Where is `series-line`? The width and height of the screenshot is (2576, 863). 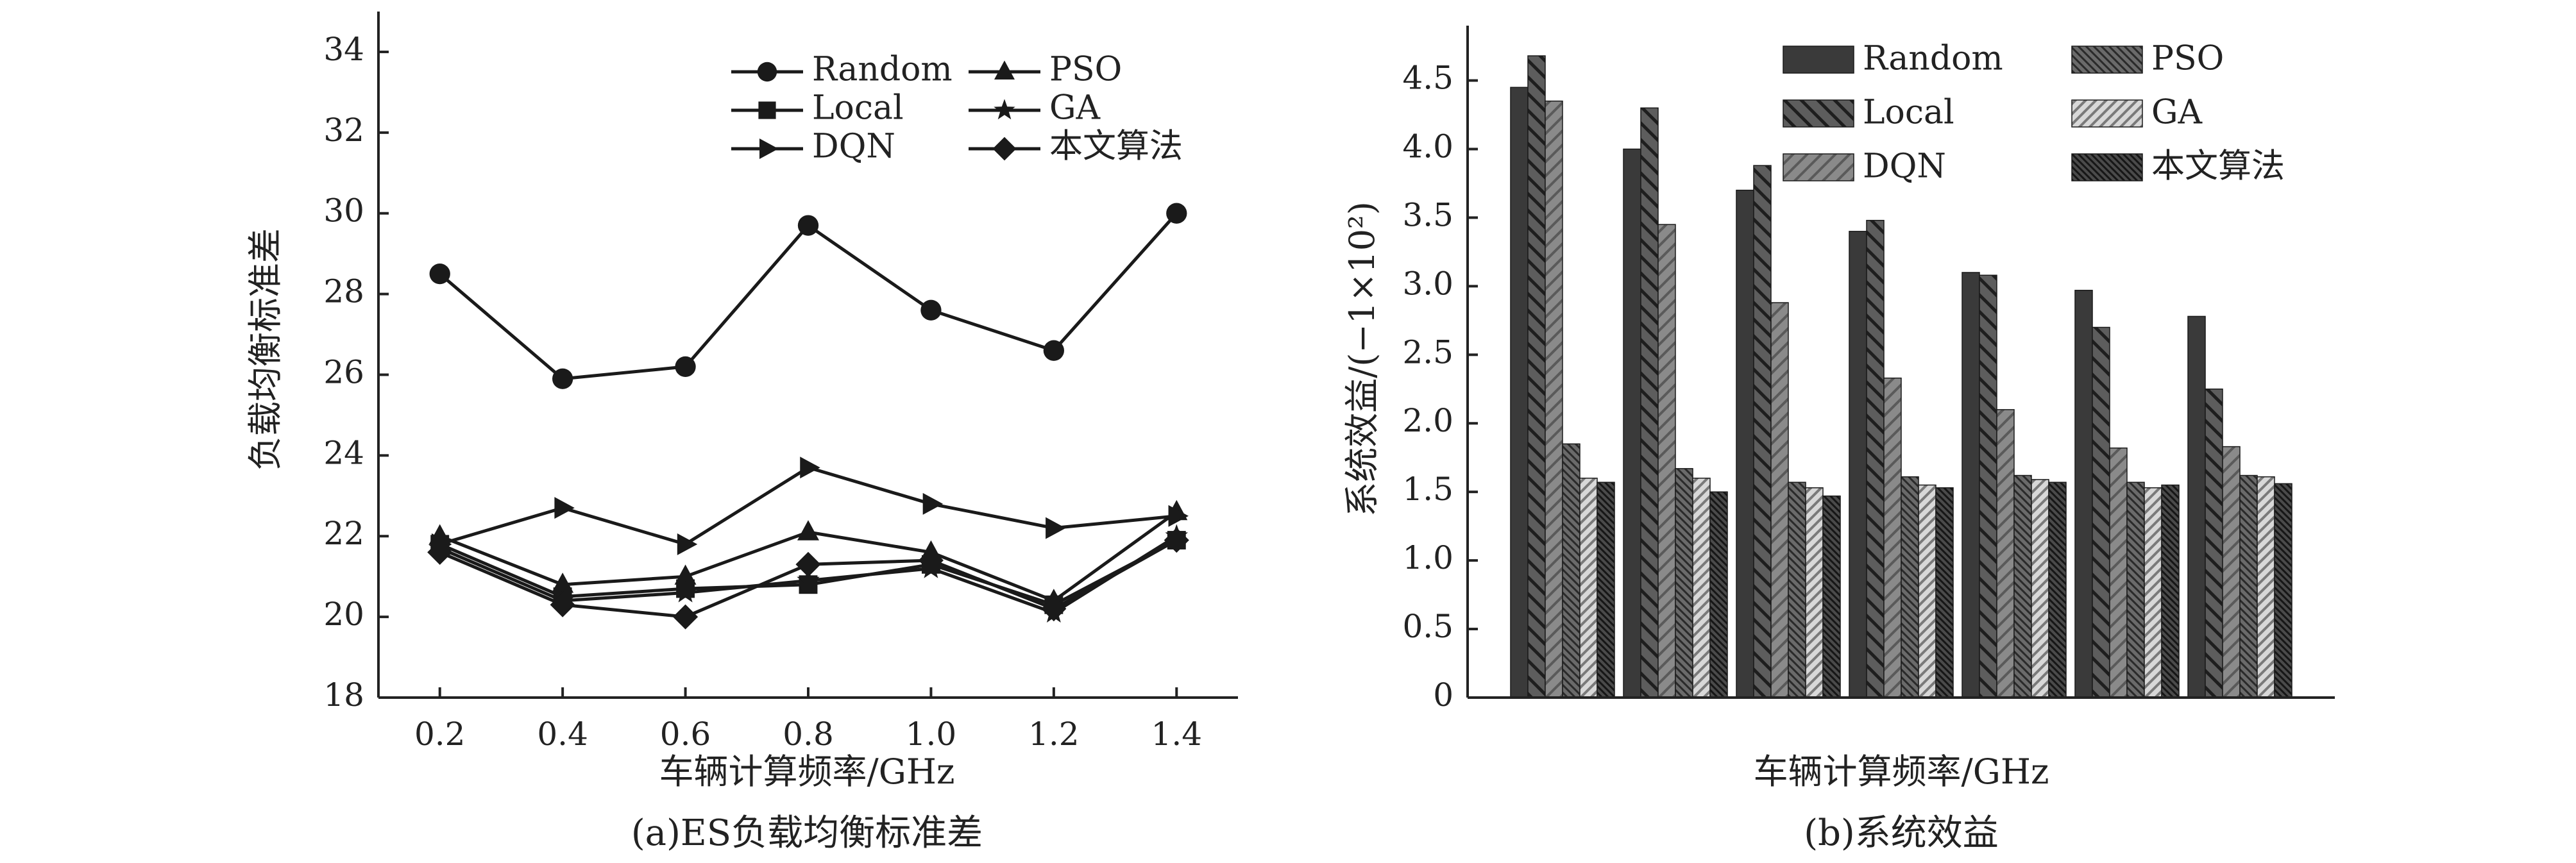
series-line is located at coordinates (808, 297).